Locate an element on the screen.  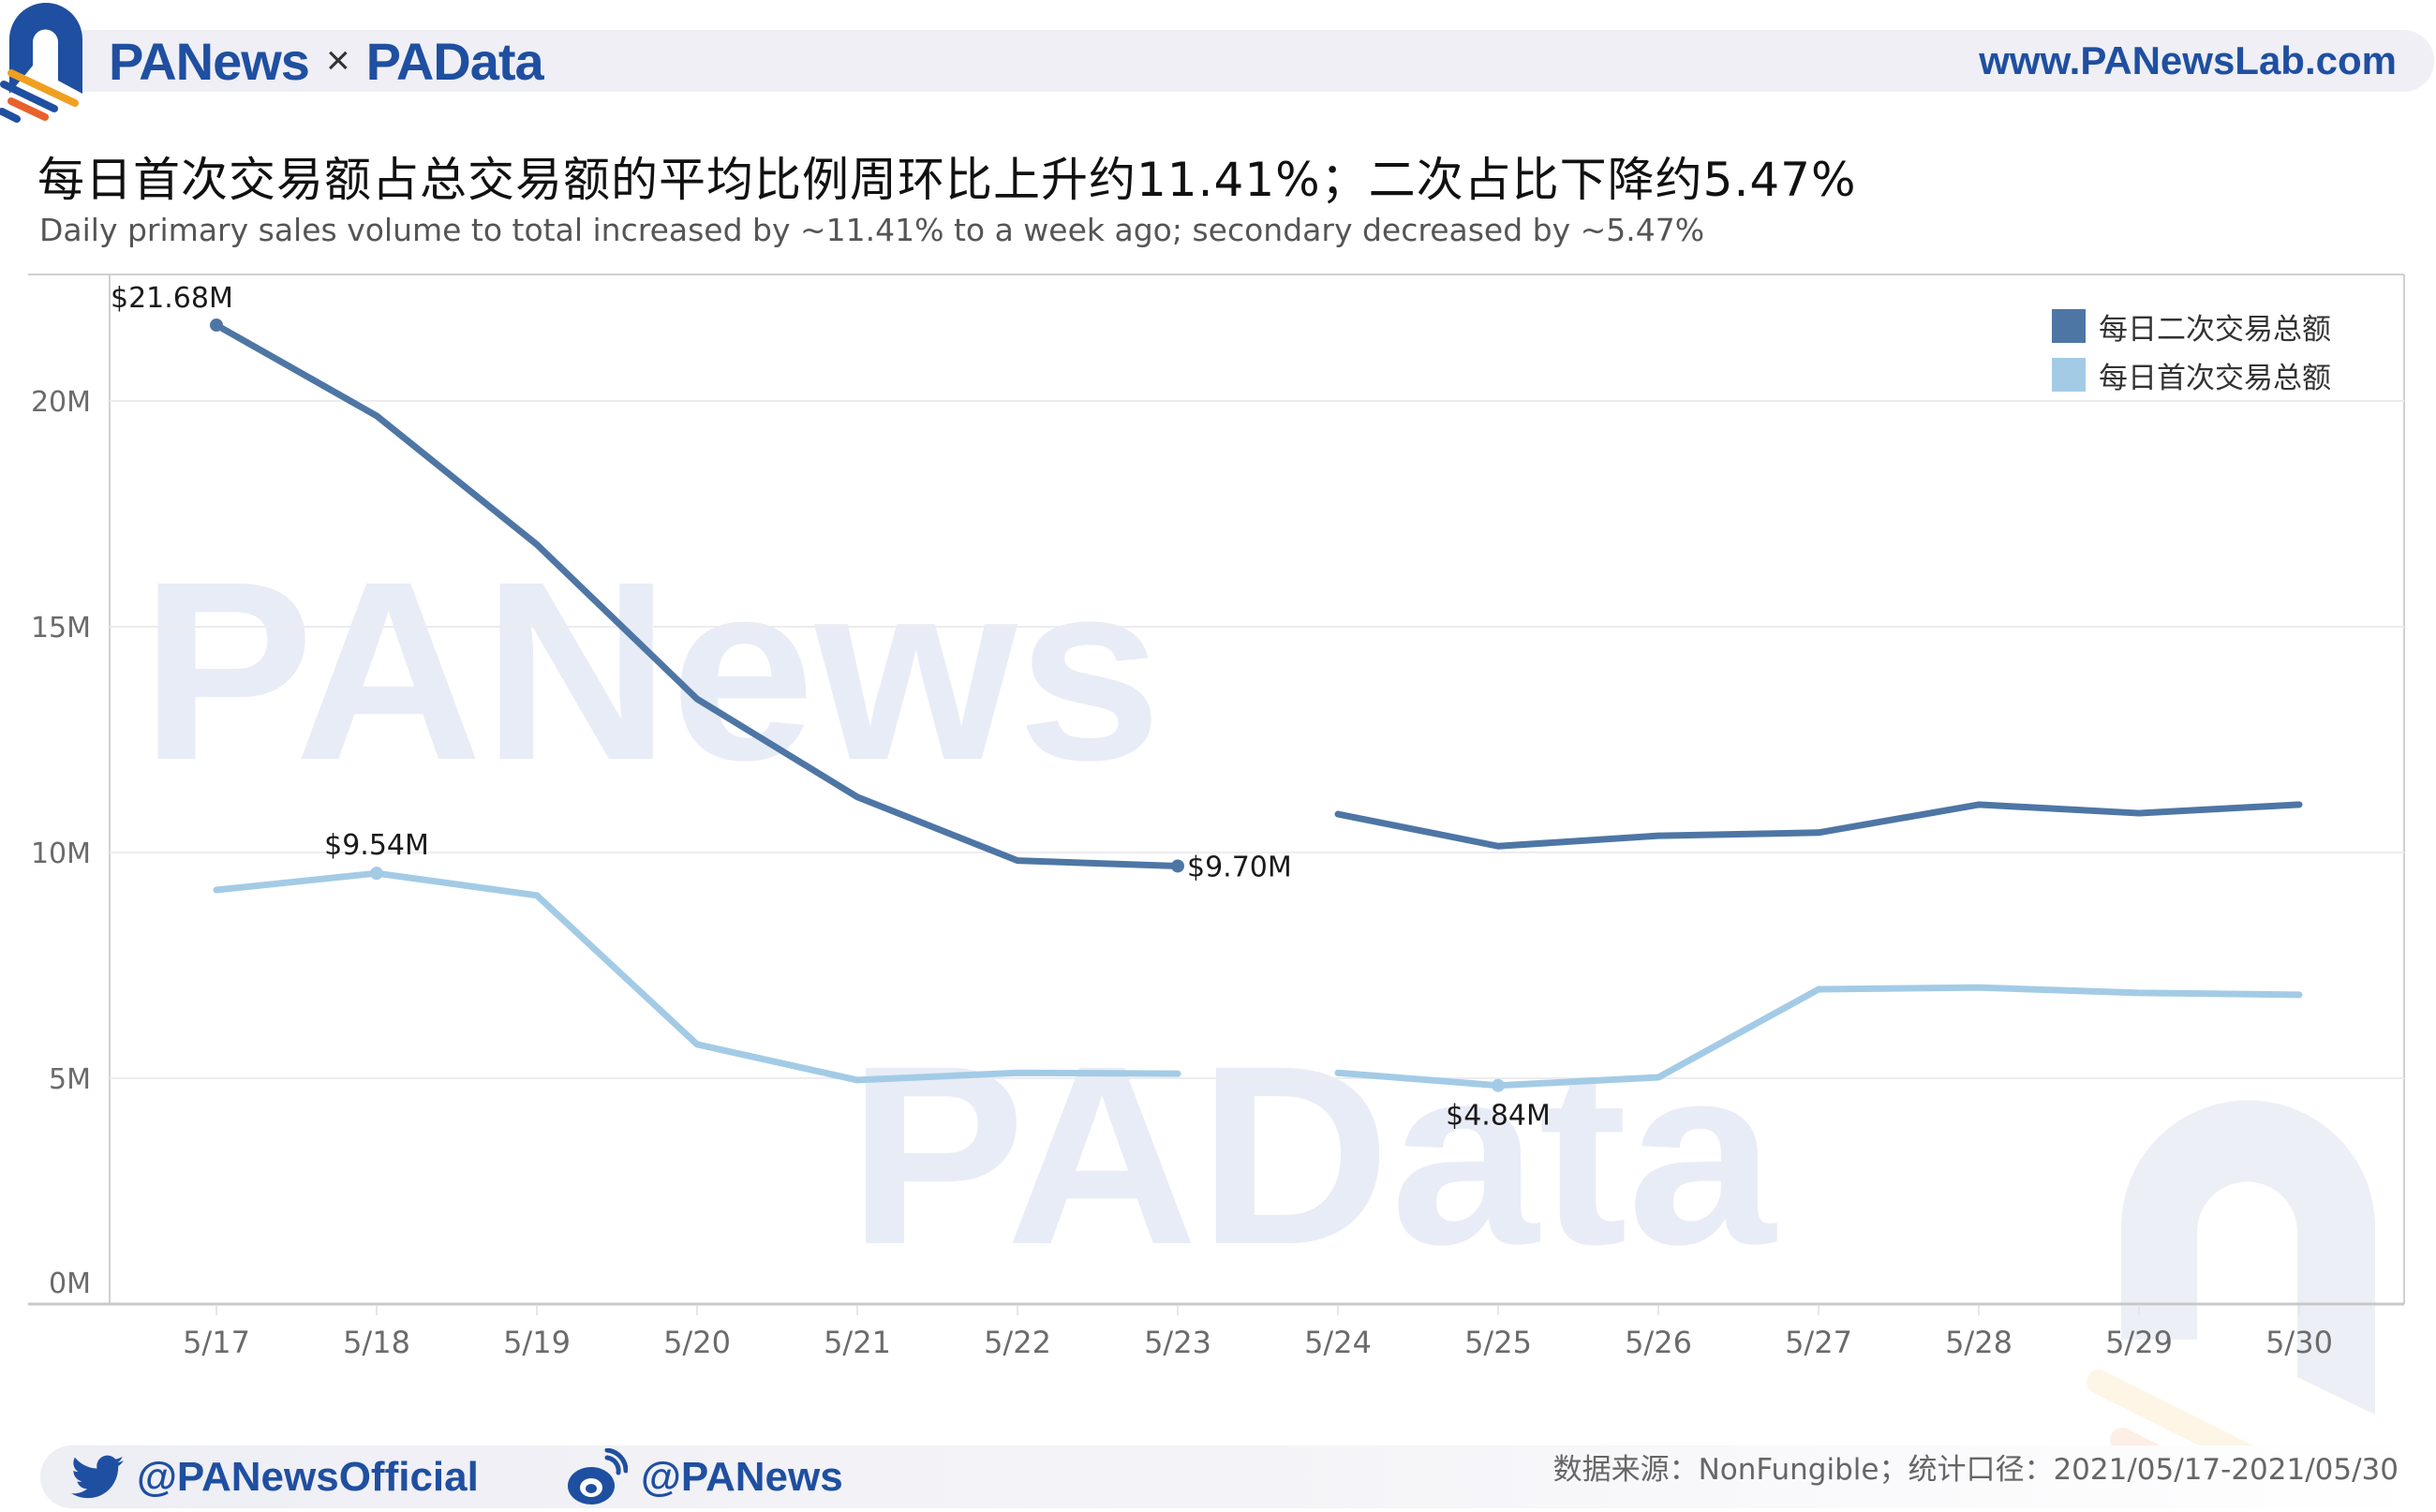
twitter-bird-icon is located at coordinates (98, 1476).